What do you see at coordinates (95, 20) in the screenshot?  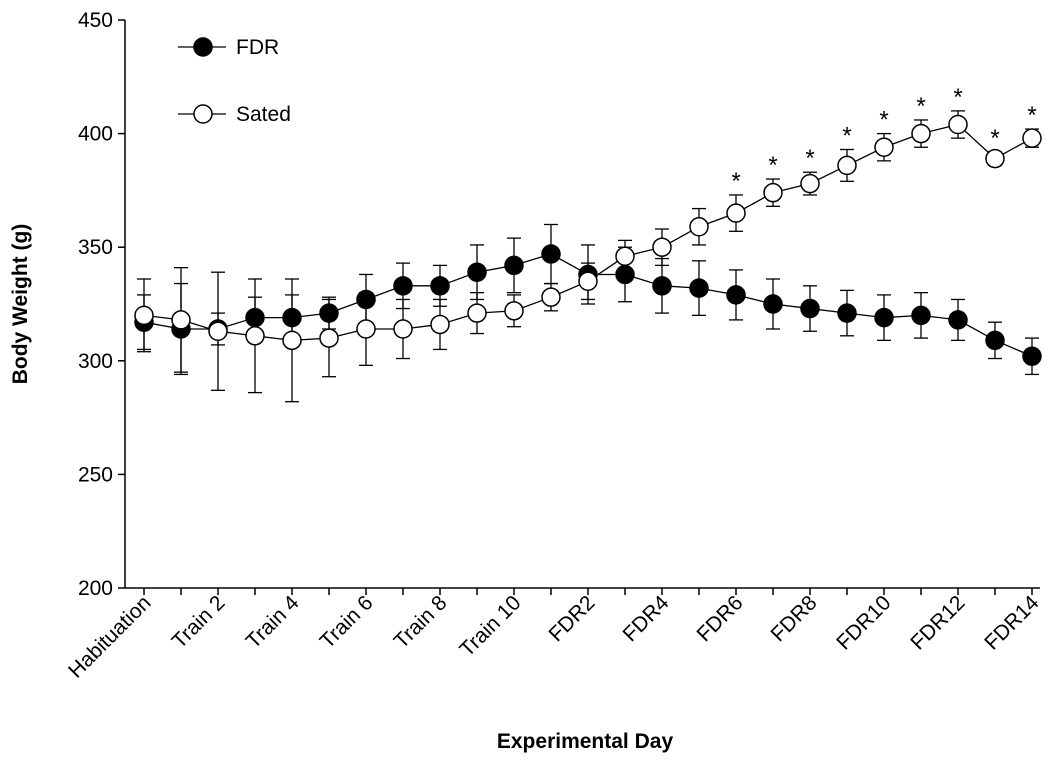 I see `y-tick-label: 450` at bounding box center [95, 20].